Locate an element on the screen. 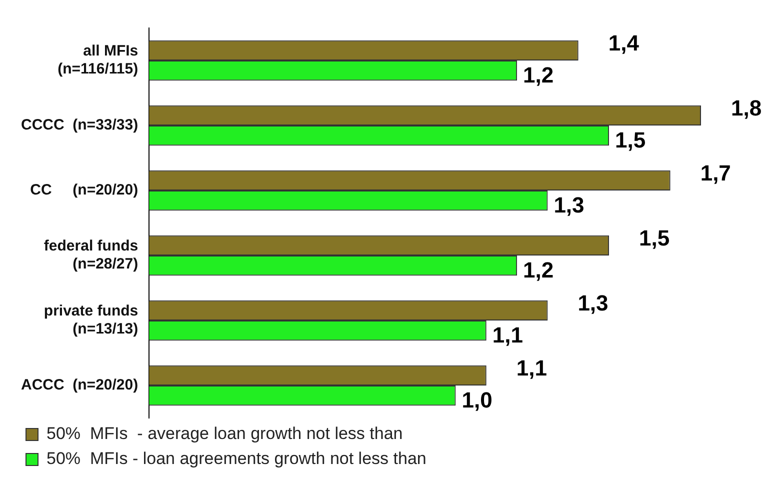 This screenshot has height=487, width=779. data-label: 1,8 is located at coordinates (746, 107).